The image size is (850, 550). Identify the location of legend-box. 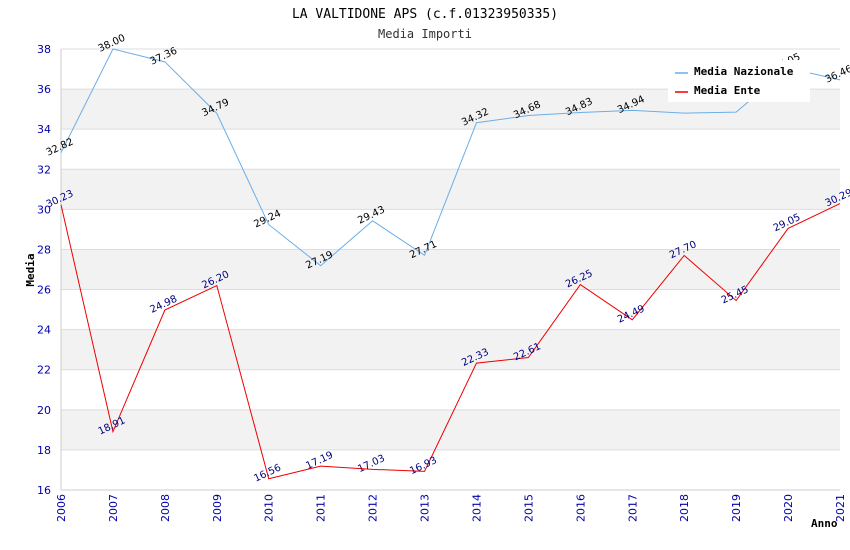
(739, 81).